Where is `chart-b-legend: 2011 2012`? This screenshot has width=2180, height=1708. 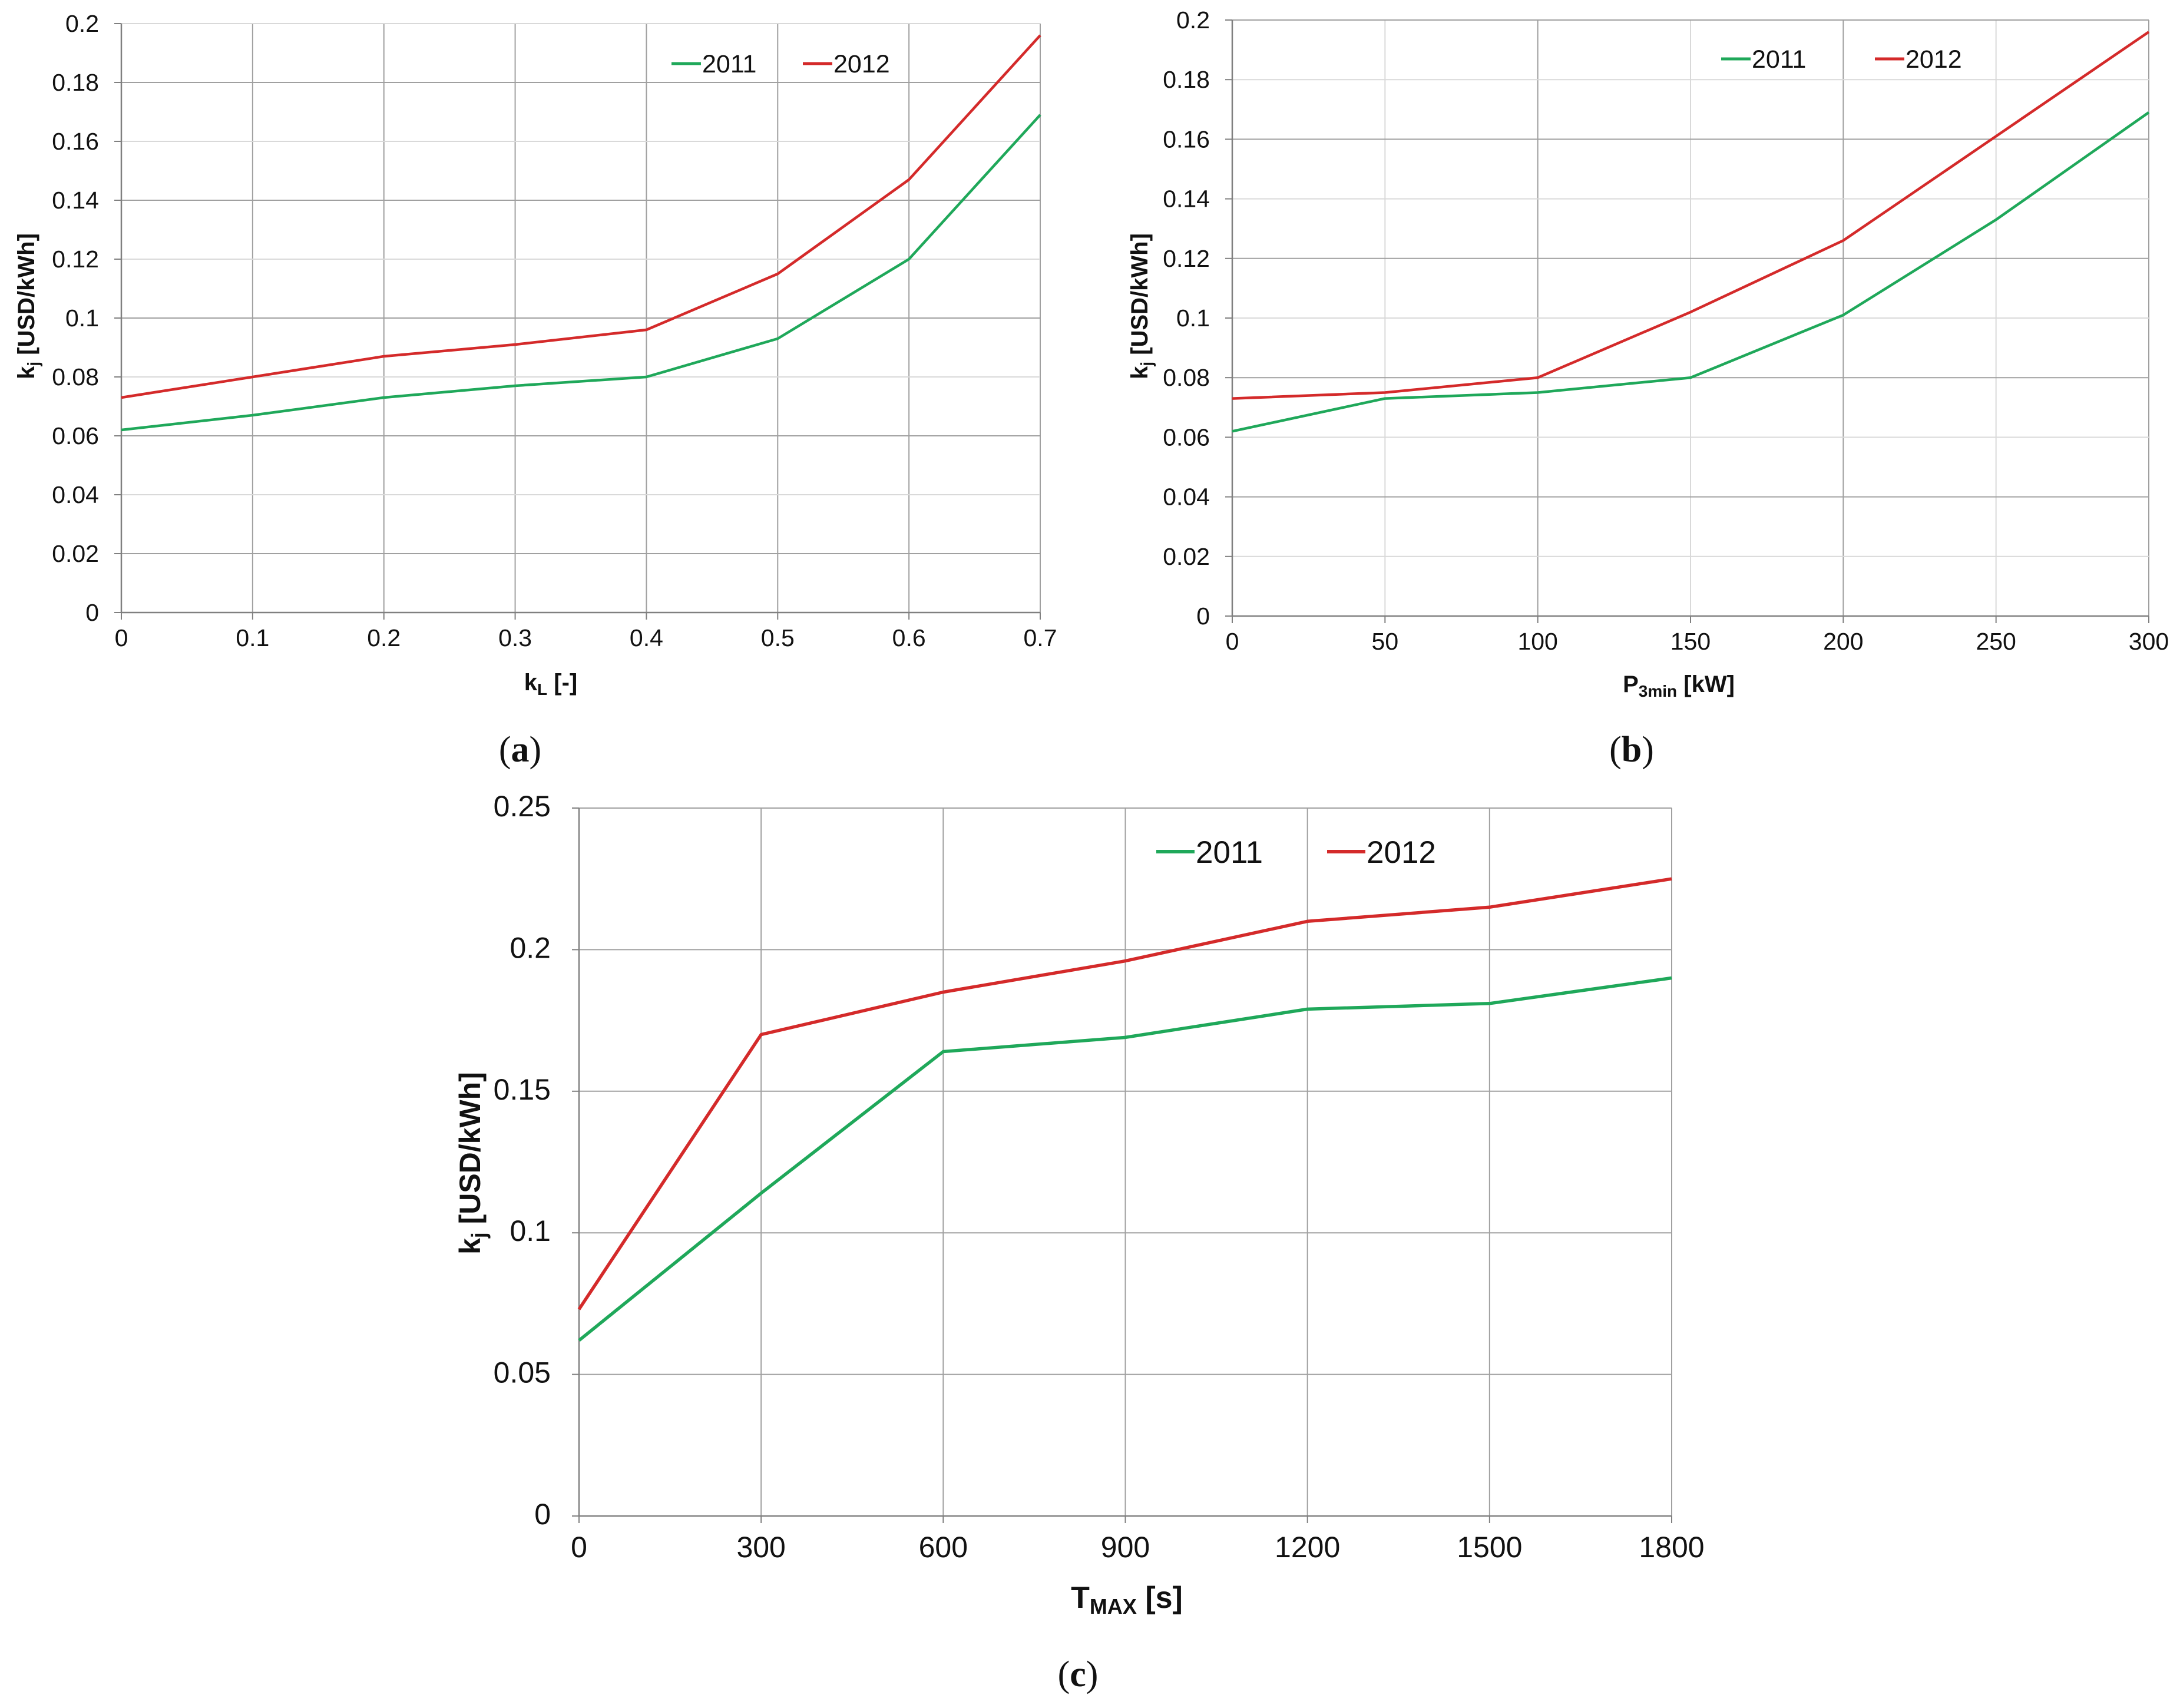 chart-b-legend: 2011 2012 is located at coordinates (1842, 60).